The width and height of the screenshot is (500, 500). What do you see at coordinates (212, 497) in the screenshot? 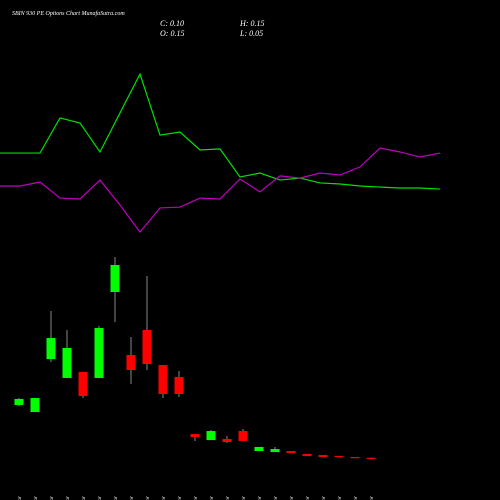
I see `x-tick-label: 08 Apr` at bounding box center [212, 497].